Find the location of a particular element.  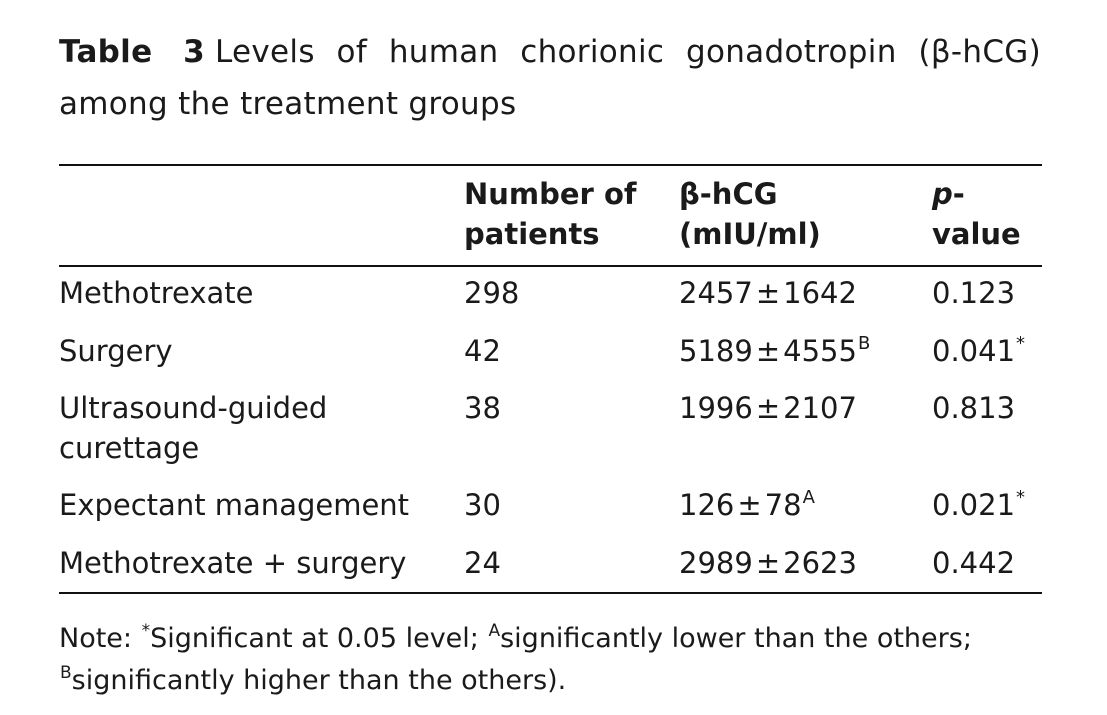

row-5-sd: 2623 is located at coordinates (820, 563).